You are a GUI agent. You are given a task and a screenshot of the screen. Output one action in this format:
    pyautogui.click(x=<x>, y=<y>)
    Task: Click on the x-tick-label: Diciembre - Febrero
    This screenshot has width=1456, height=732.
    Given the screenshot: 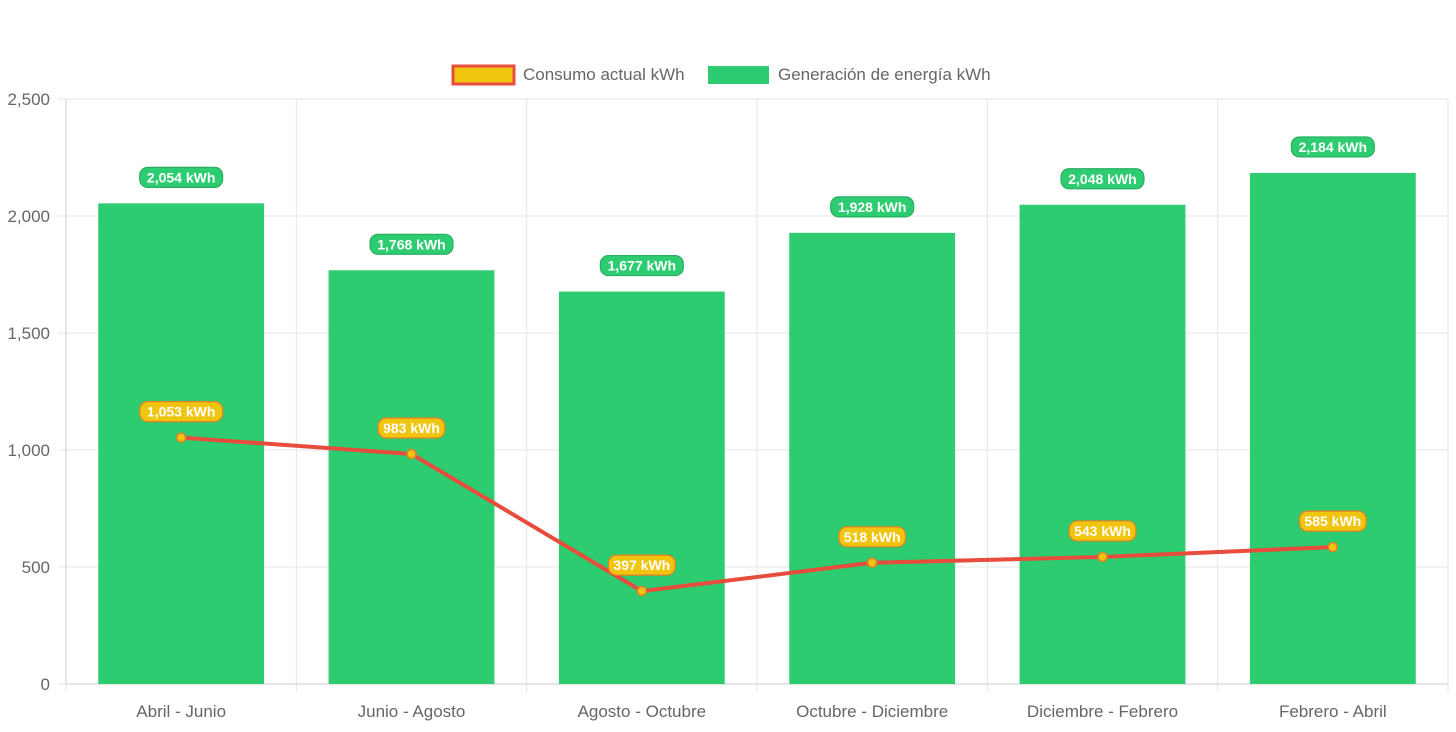 What is the action you would take?
    pyautogui.click(x=1102, y=711)
    